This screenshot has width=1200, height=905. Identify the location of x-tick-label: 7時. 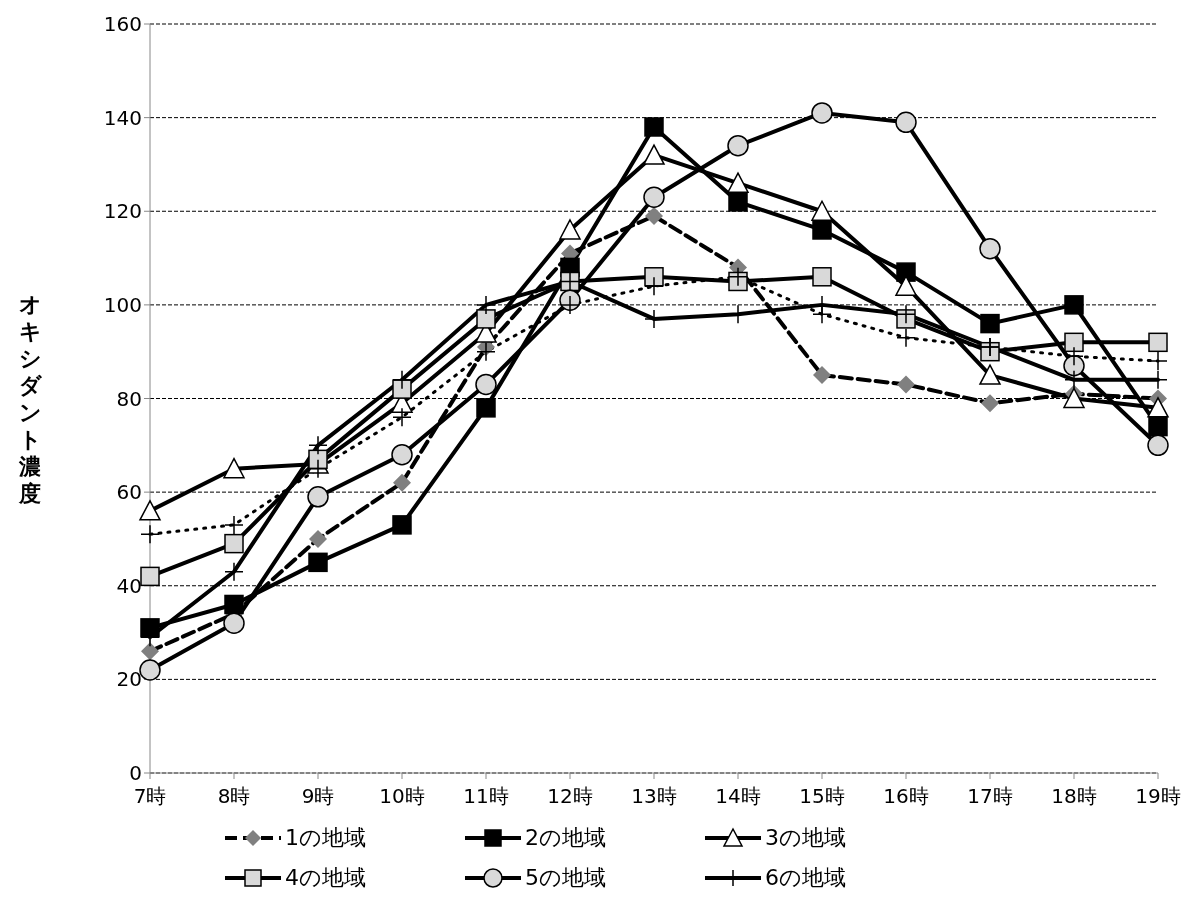
(150, 796).